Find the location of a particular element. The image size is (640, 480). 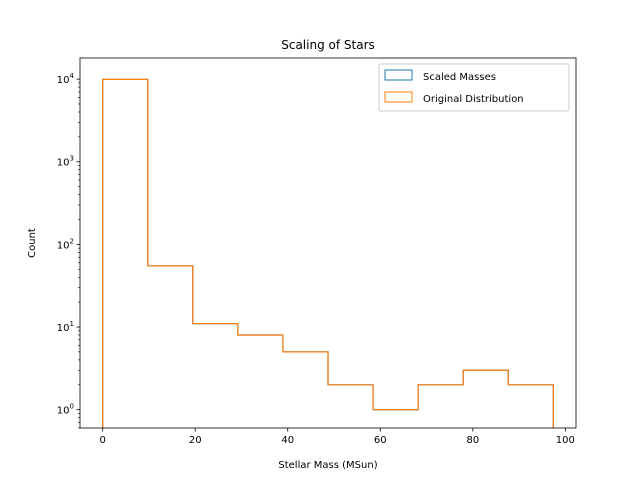

y-axis: 10⁰ 10¹ 10² 10³ 10⁴ is located at coordinates (68, 250).